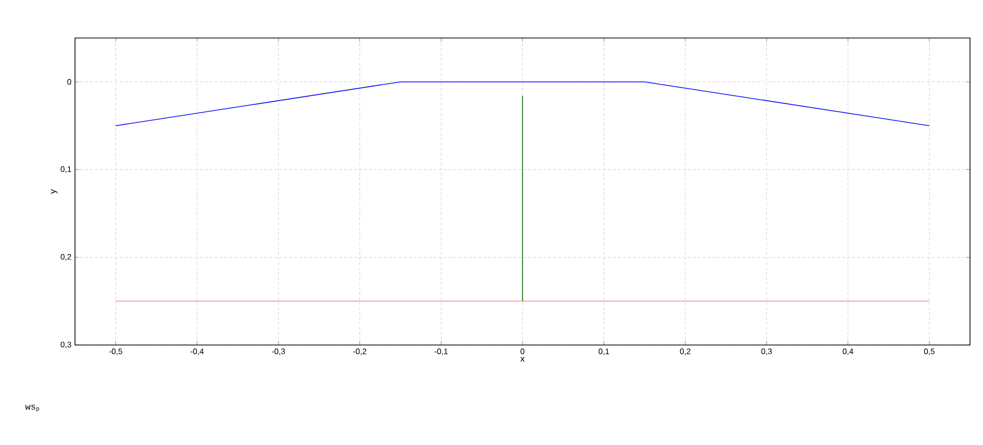 The image size is (983, 445). What do you see at coordinates (54, 191) in the screenshot?
I see `y-axis-title: y` at bounding box center [54, 191].